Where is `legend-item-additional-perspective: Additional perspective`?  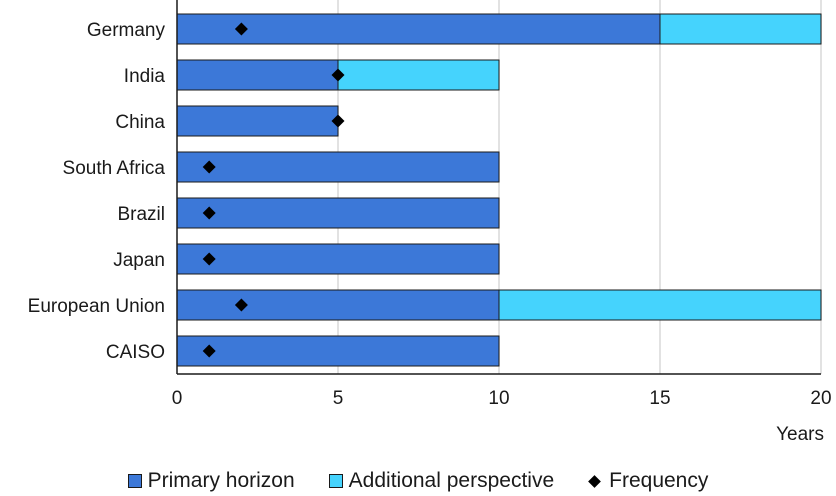 legend-item-additional-perspective: Additional perspective is located at coordinates (441, 481).